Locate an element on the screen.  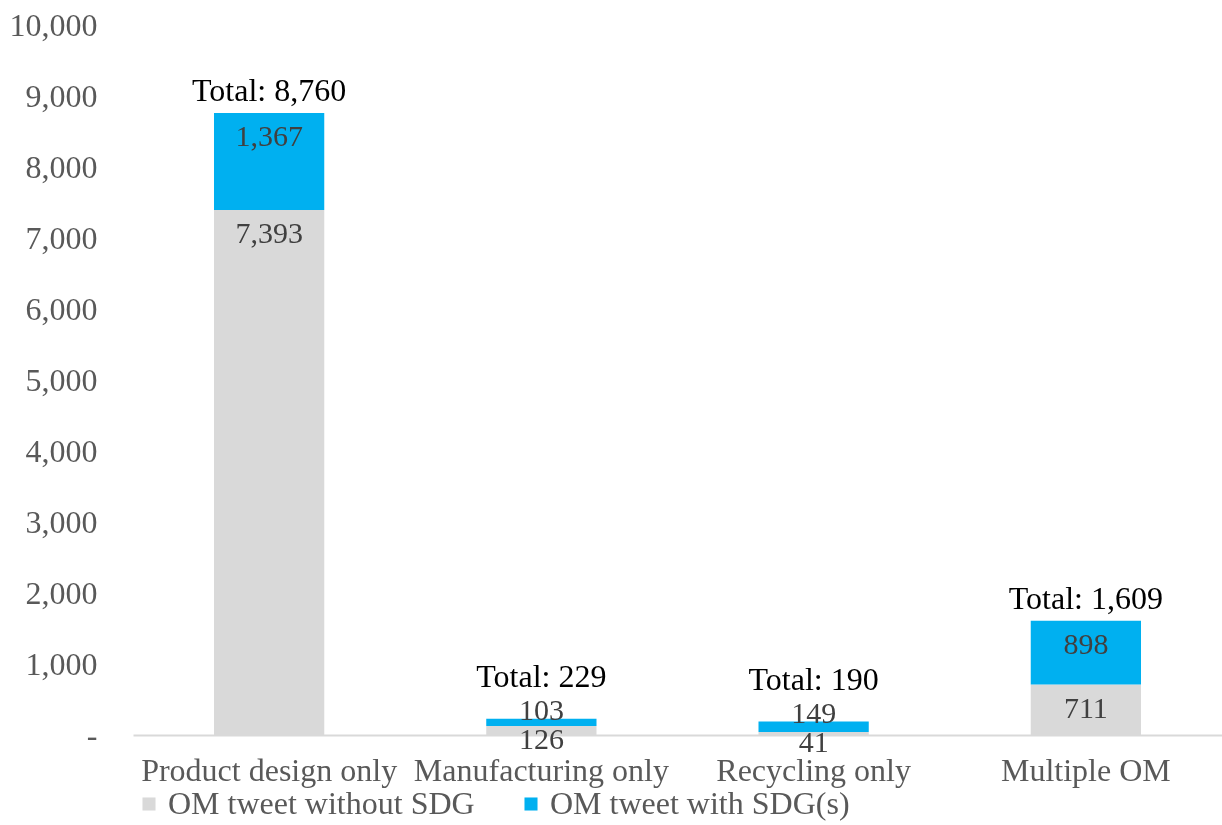
y-tick-label: 5,000 is located at coordinates (61, 379).